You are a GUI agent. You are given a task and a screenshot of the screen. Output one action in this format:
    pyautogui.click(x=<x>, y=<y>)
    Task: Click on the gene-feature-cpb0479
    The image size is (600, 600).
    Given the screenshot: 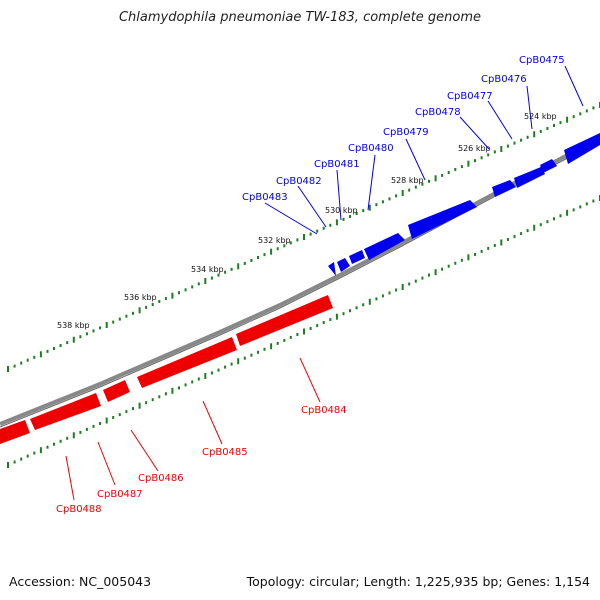 What is the action you would take?
    pyautogui.click(x=442, y=219)
    